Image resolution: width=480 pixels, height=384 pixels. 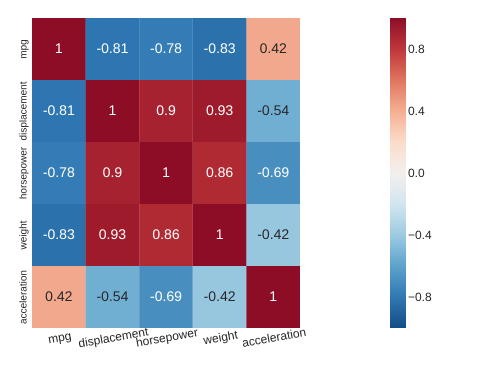 What do you see at coordinates (24, 235) in the screenshot?
I see `y-tick-label: weight` at bounding box center [24, 235].